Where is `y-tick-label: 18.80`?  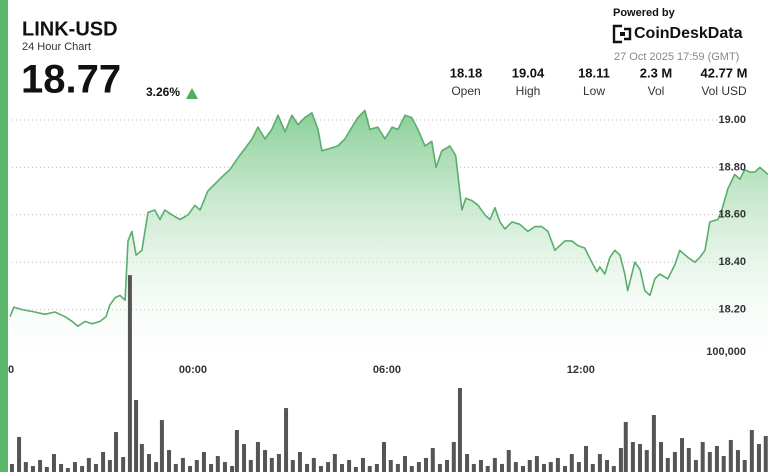 y-tick-label: 18.80 is located at coordinates (732, 167).